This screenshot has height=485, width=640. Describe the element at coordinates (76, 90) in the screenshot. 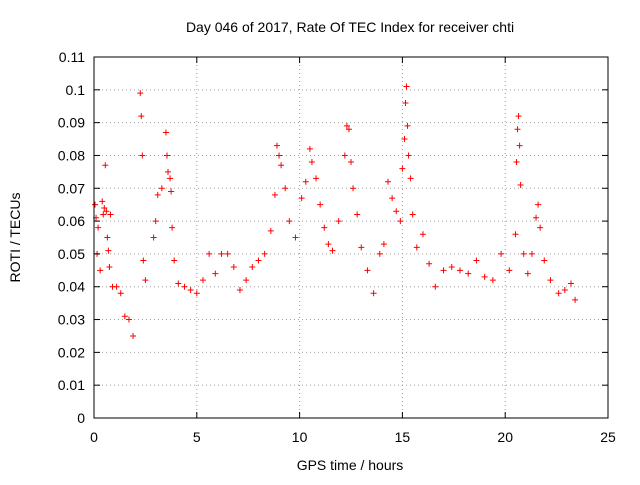

I see `y-tick-label: 0.1` at that location.